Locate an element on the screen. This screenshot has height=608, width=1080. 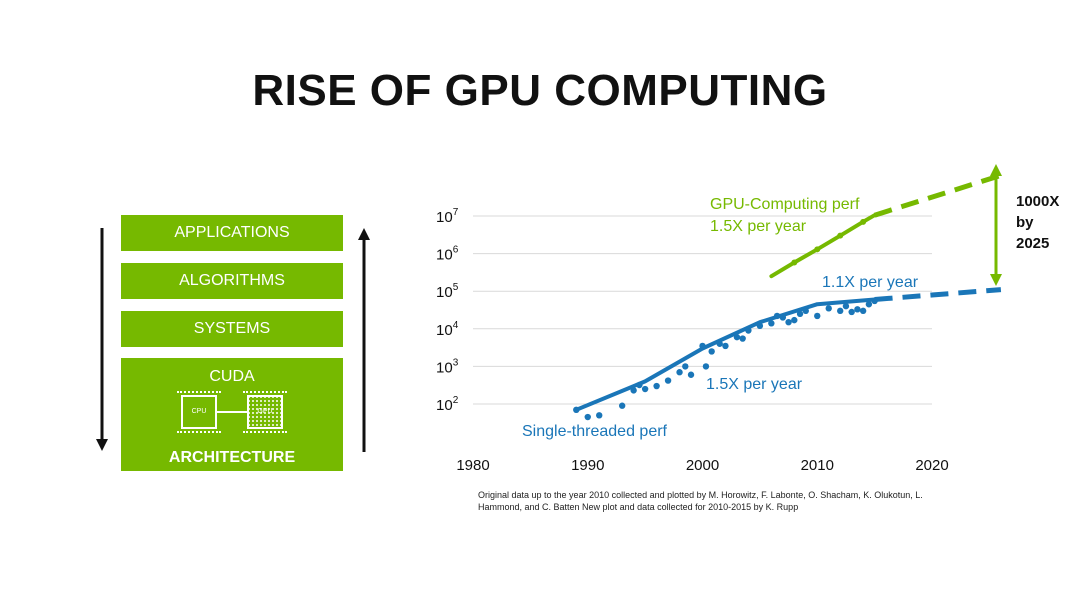
x-tick-label: 2000 is located at coordinates (702, 465).